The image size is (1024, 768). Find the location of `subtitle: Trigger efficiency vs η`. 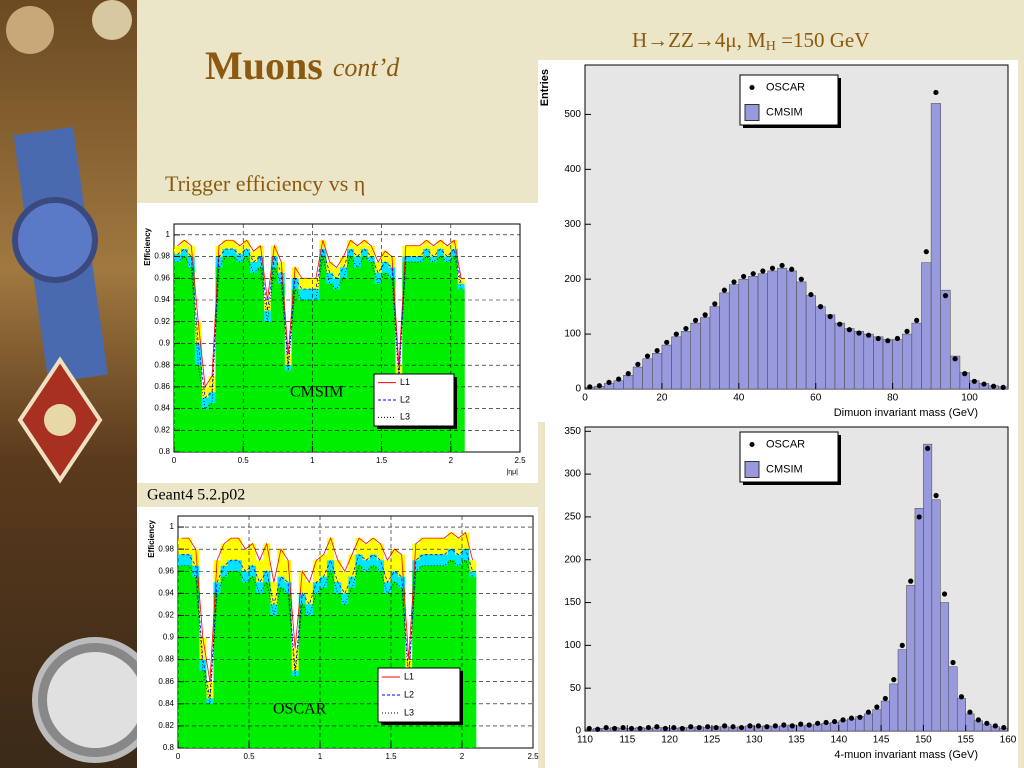

subtitle: Trigger efficiency vs η is located at coordinates (265, 183).